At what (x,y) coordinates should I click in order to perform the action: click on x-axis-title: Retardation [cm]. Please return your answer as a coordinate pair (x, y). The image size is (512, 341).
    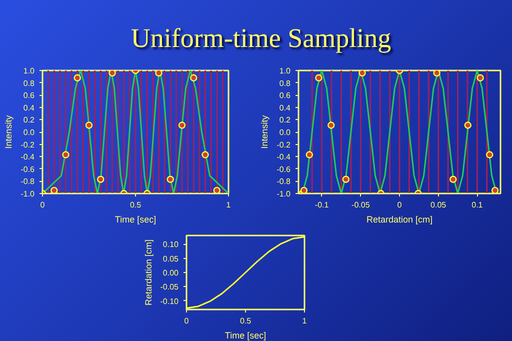
    Looking at the image, I should click on (399, 219).